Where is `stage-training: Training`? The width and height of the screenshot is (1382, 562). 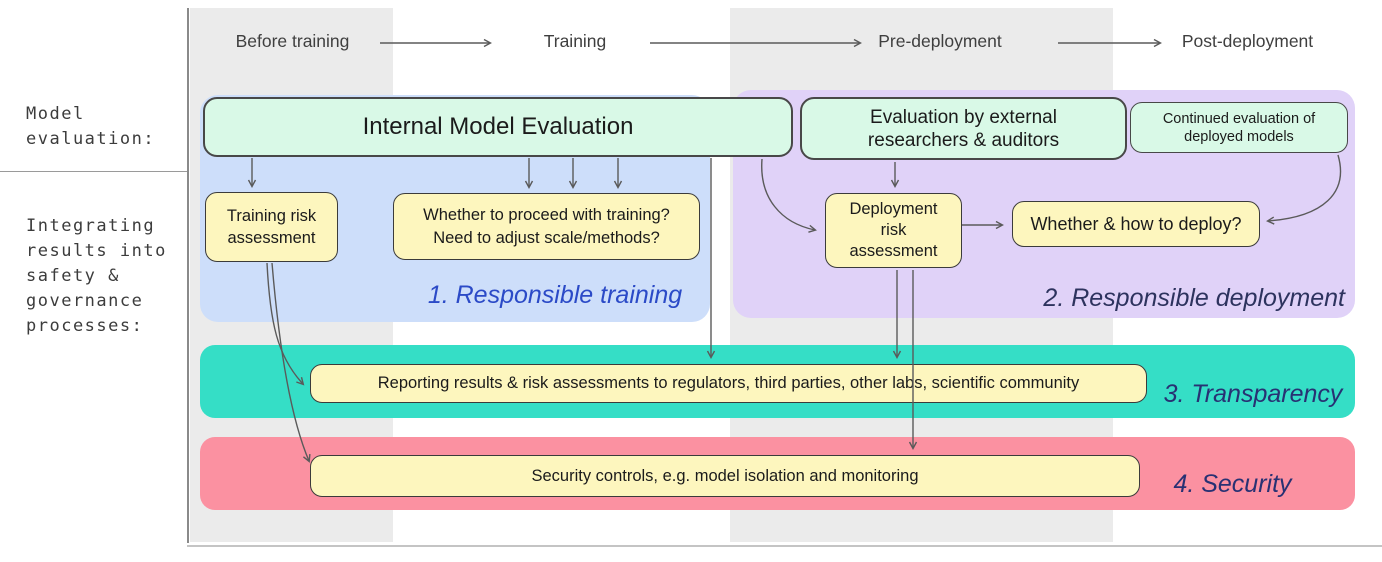
stage-training: Training is located at coordinates (575, 41).